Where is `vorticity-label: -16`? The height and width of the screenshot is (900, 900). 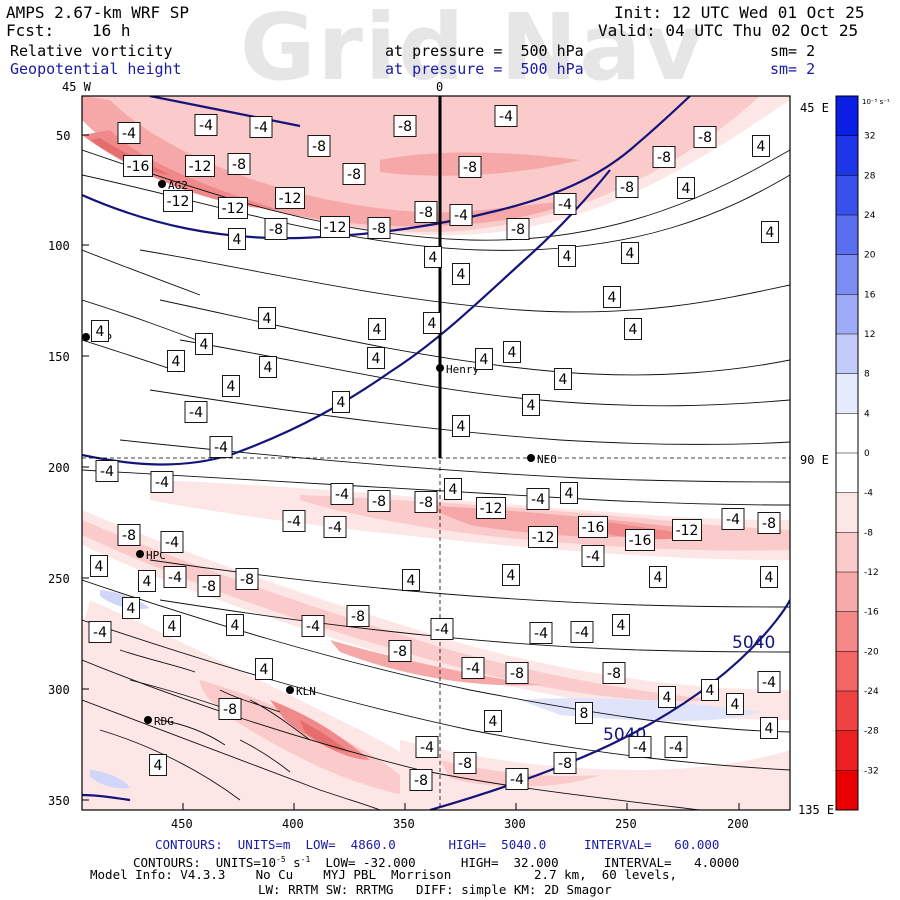 vorticity-label: -16 is located at coordinates (138, 166).